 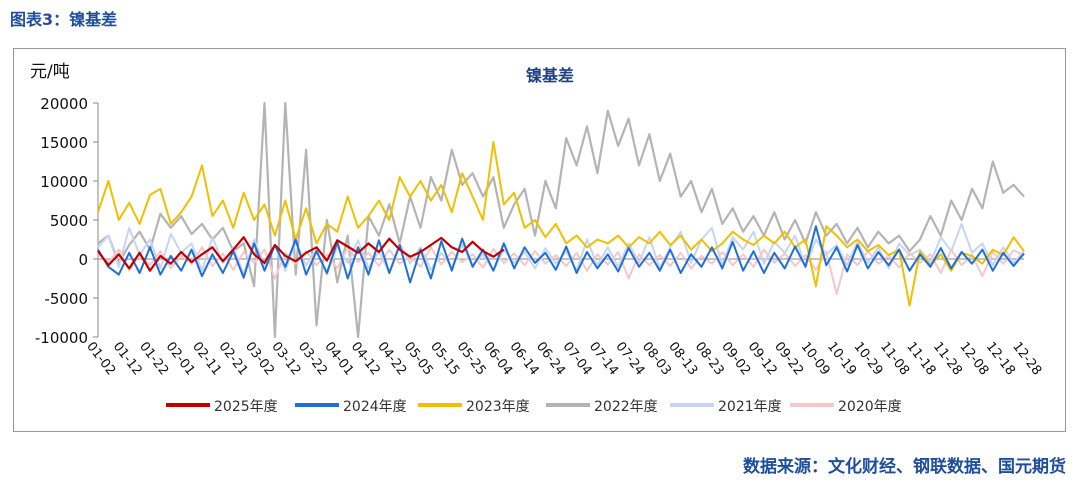 I want to click on legend-label: 2021年度, so click(x=750, y=407).